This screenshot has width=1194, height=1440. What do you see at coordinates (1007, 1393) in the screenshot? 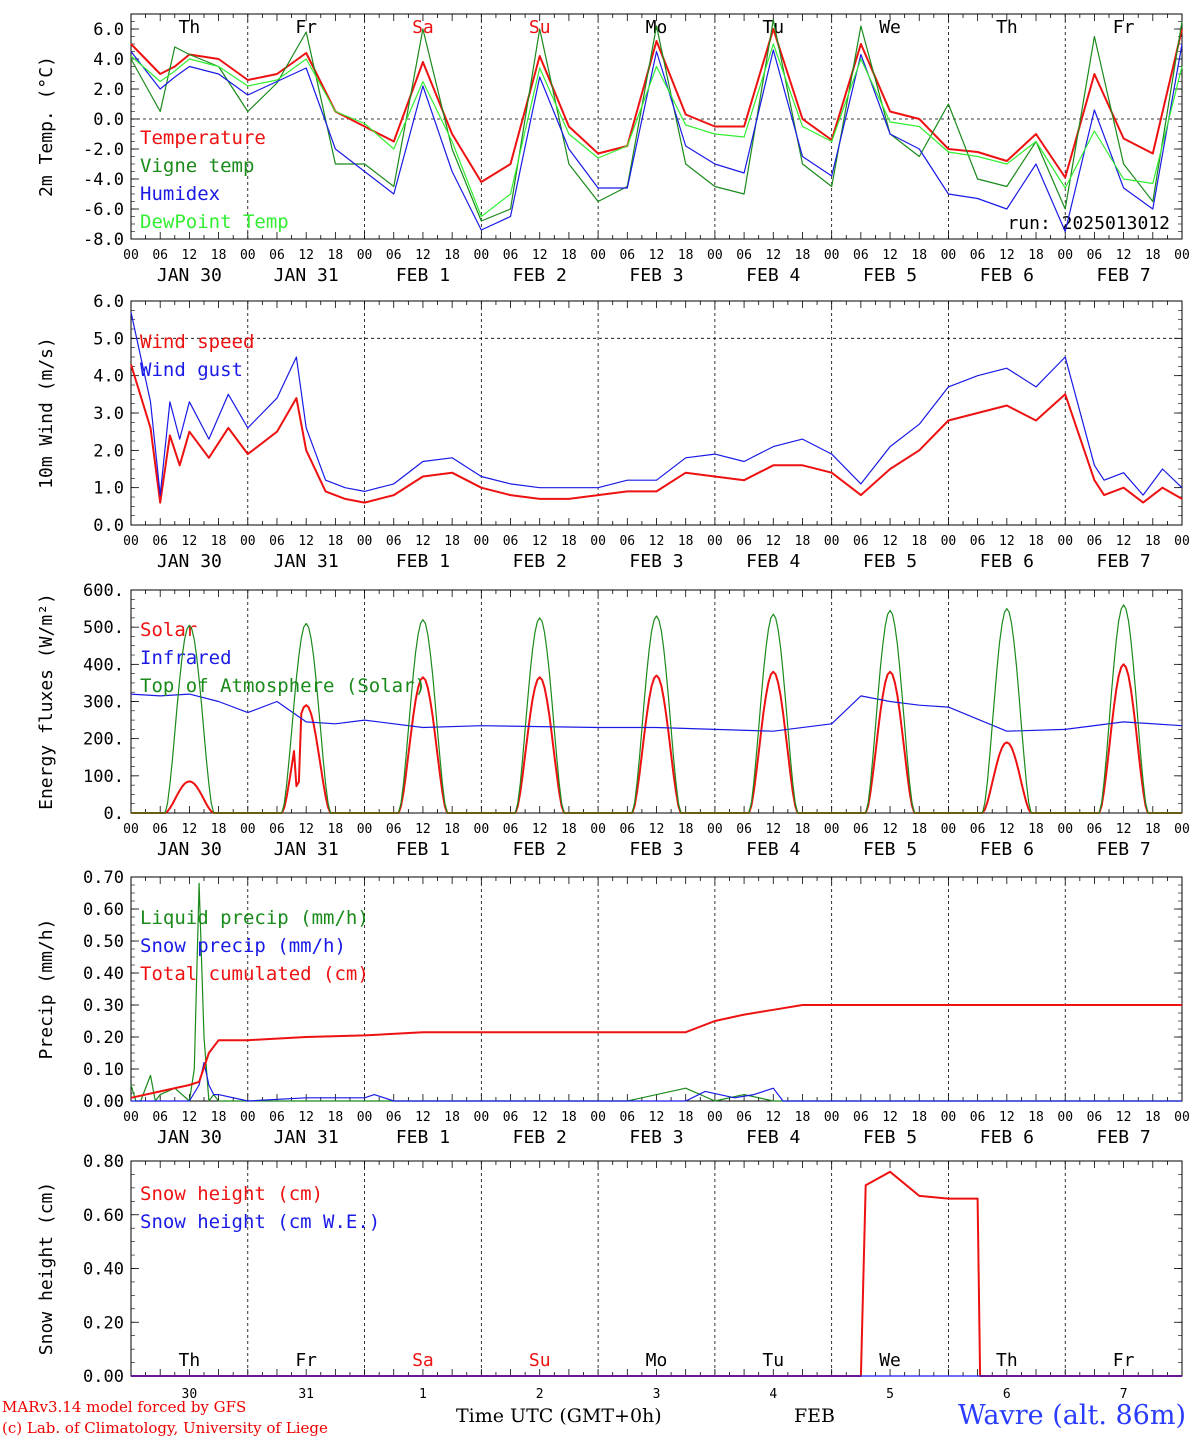
I see `day-number-label: 6` at bounding box center [1007, 1393].